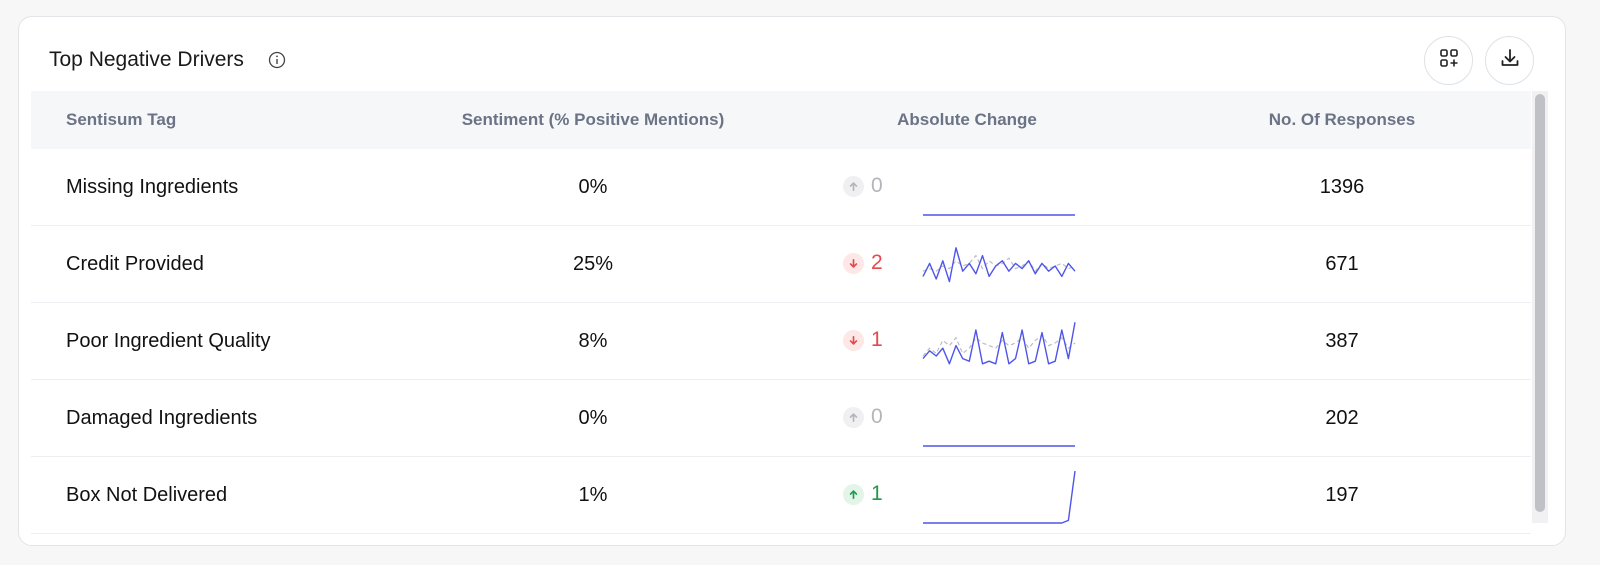 This screenshot has width=1600, height=565. I want to click on add-widget-icon, so click(1449, 60).